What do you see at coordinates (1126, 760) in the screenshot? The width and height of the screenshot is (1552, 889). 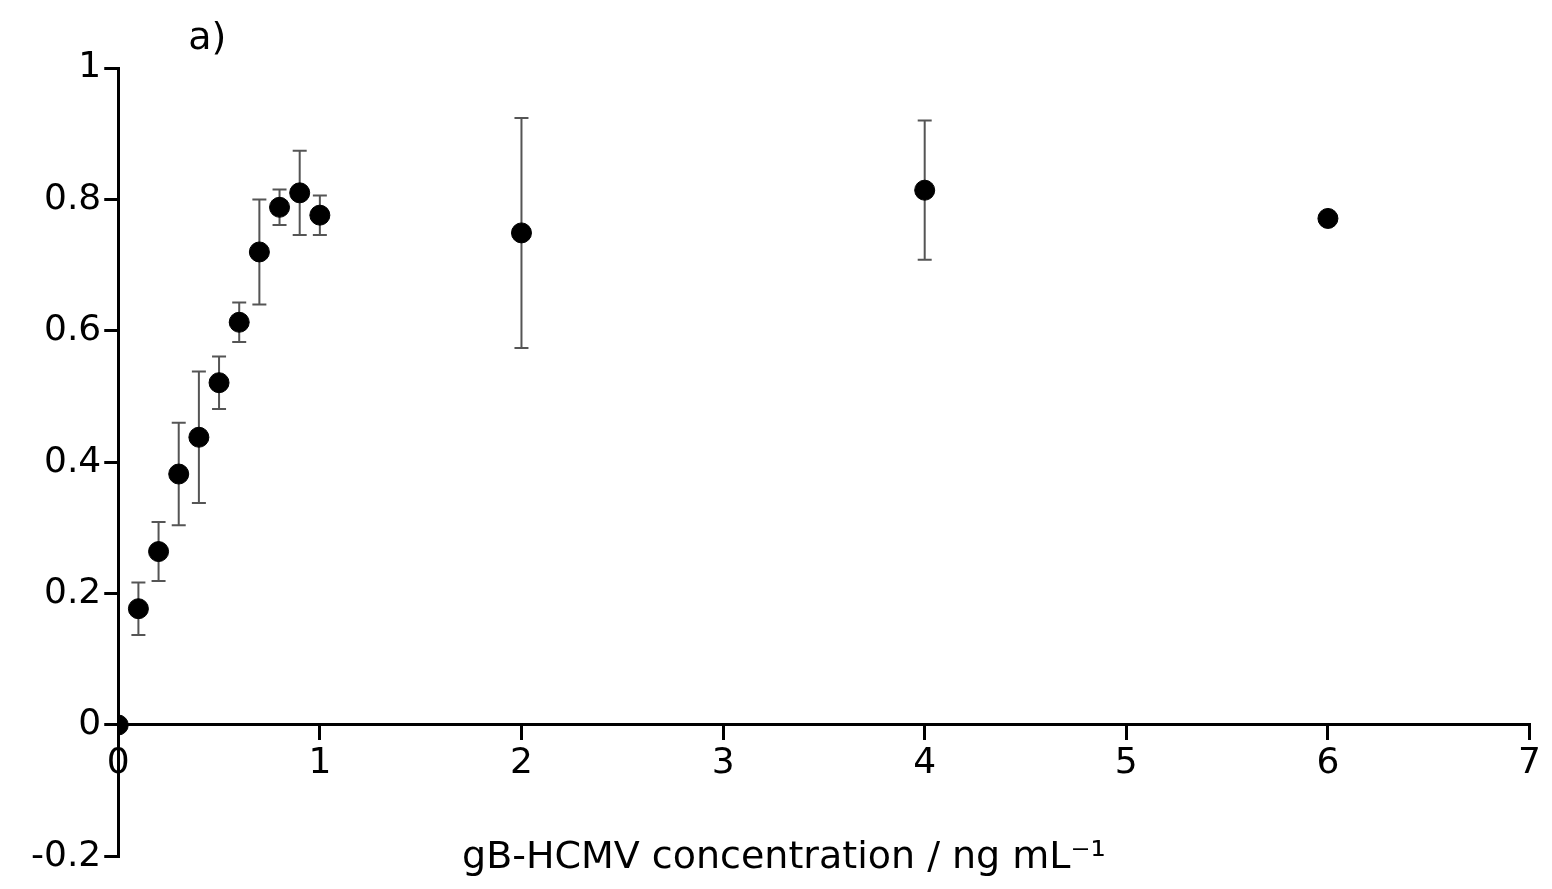 I see `x-tick-label: 5` at bounding box center [1126, 760].